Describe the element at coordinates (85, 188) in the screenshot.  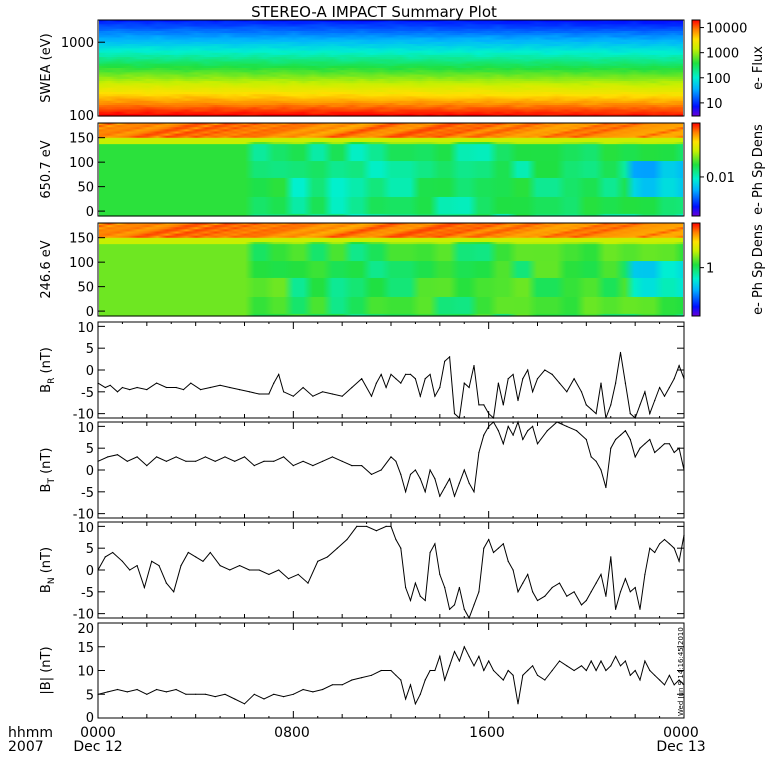
I see `pad650-y-tick-label: 50` at that location.